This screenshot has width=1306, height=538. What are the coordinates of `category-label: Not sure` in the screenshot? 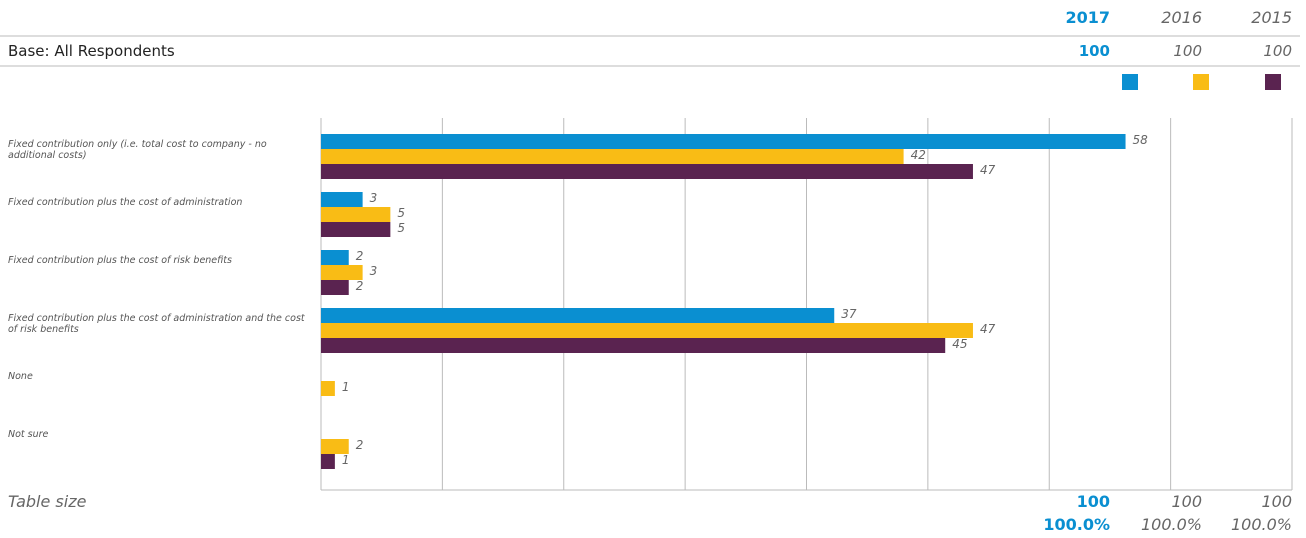 It's located at (28, 434).